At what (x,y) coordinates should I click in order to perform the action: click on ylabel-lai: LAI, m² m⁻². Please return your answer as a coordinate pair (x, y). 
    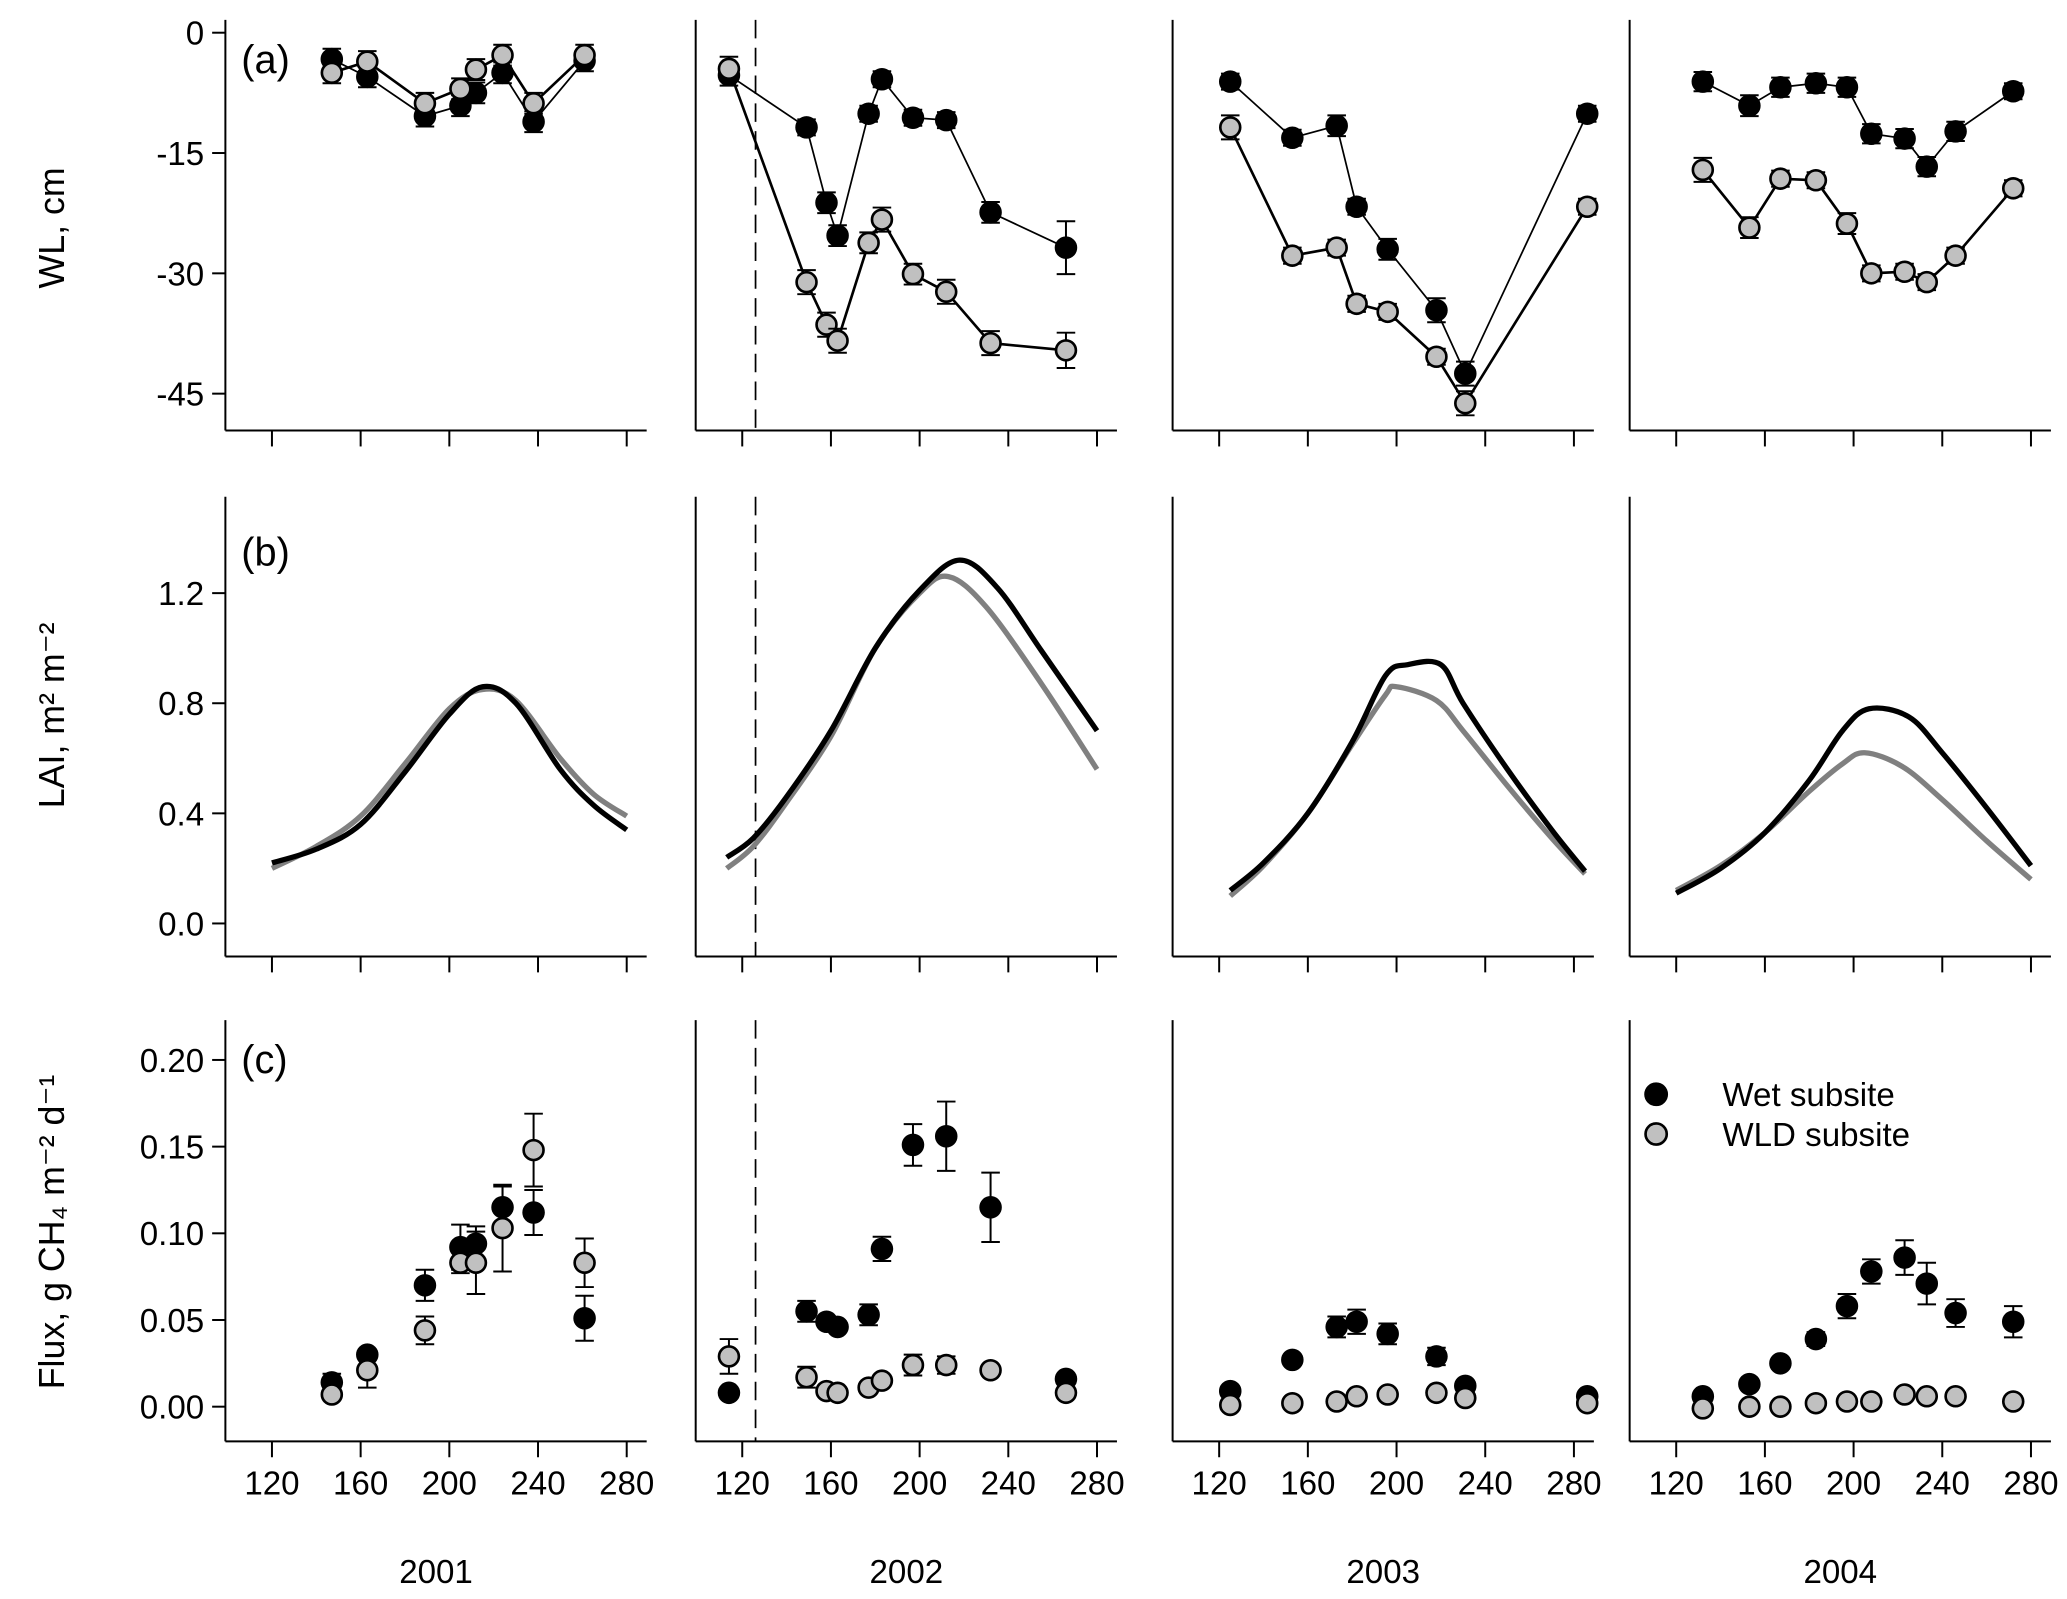
    Looking at the image, I should click on (52, 715).